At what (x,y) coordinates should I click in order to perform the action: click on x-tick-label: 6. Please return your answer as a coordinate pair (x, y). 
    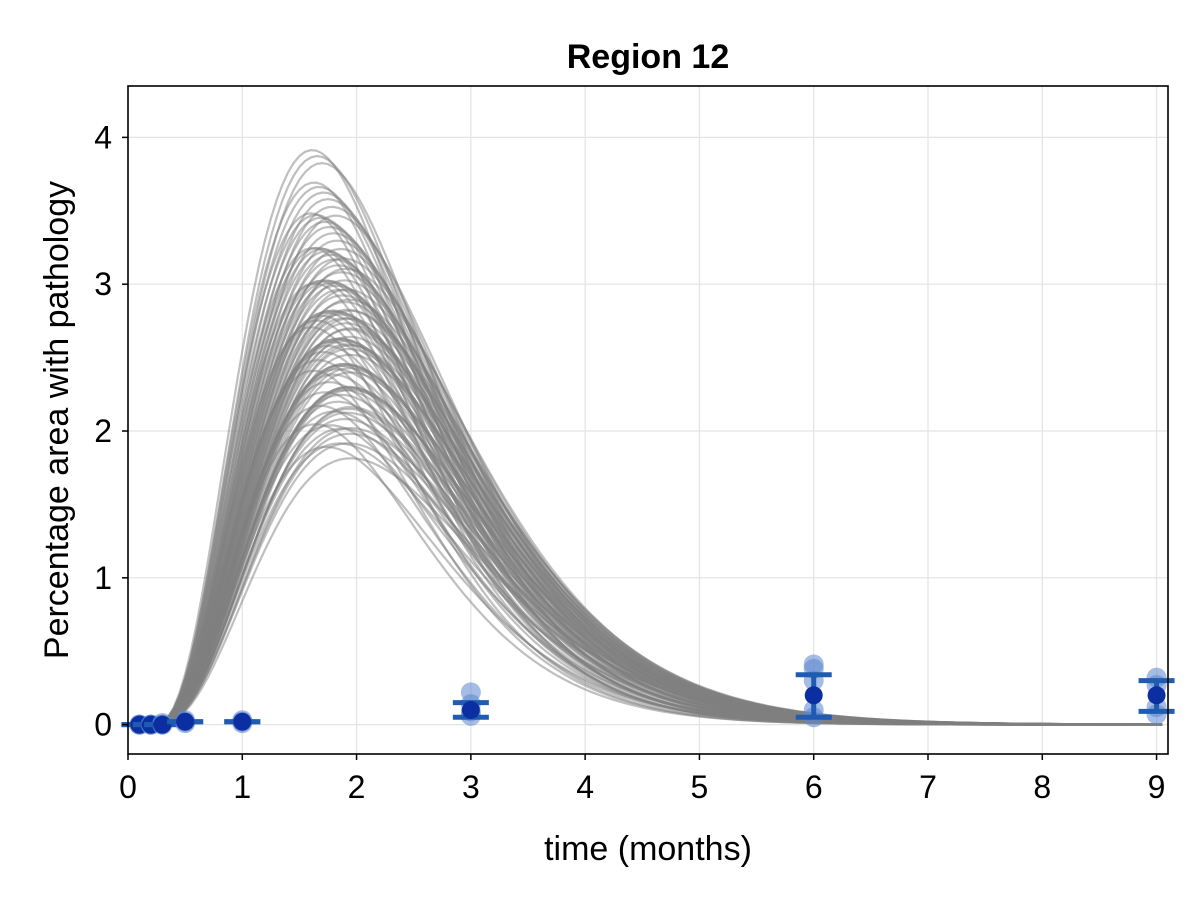
    Looking at the image, I should click on (814, 787).